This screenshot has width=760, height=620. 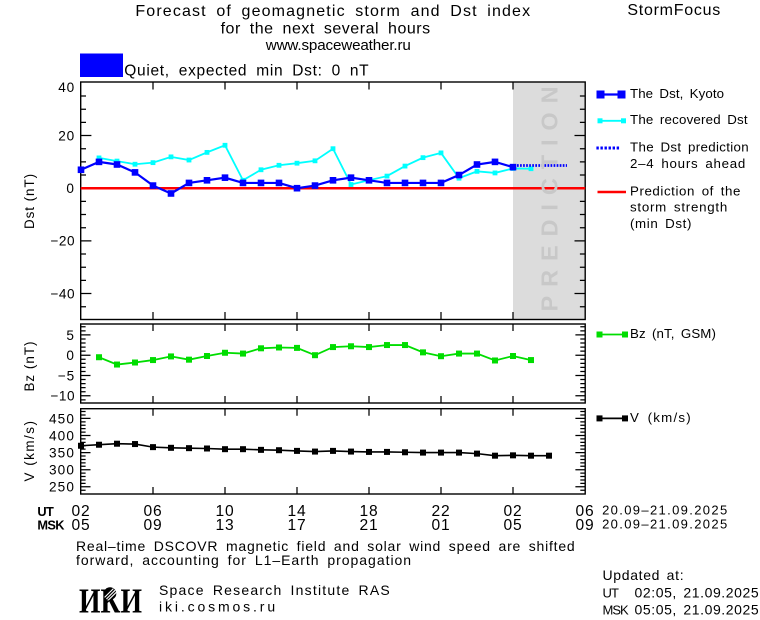 I want to click on svg-text: The Dst prediction, so click(x=689, y=147).